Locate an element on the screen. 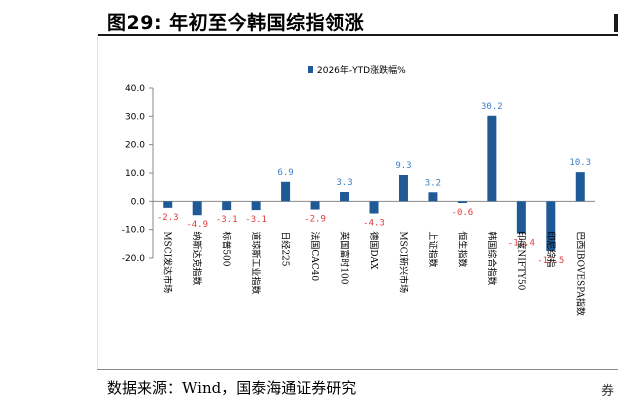 Image resolution: width=618 pixels, height=407 pixels. category-label: 印度NIFTY50 is located at coordinates (521, 260).